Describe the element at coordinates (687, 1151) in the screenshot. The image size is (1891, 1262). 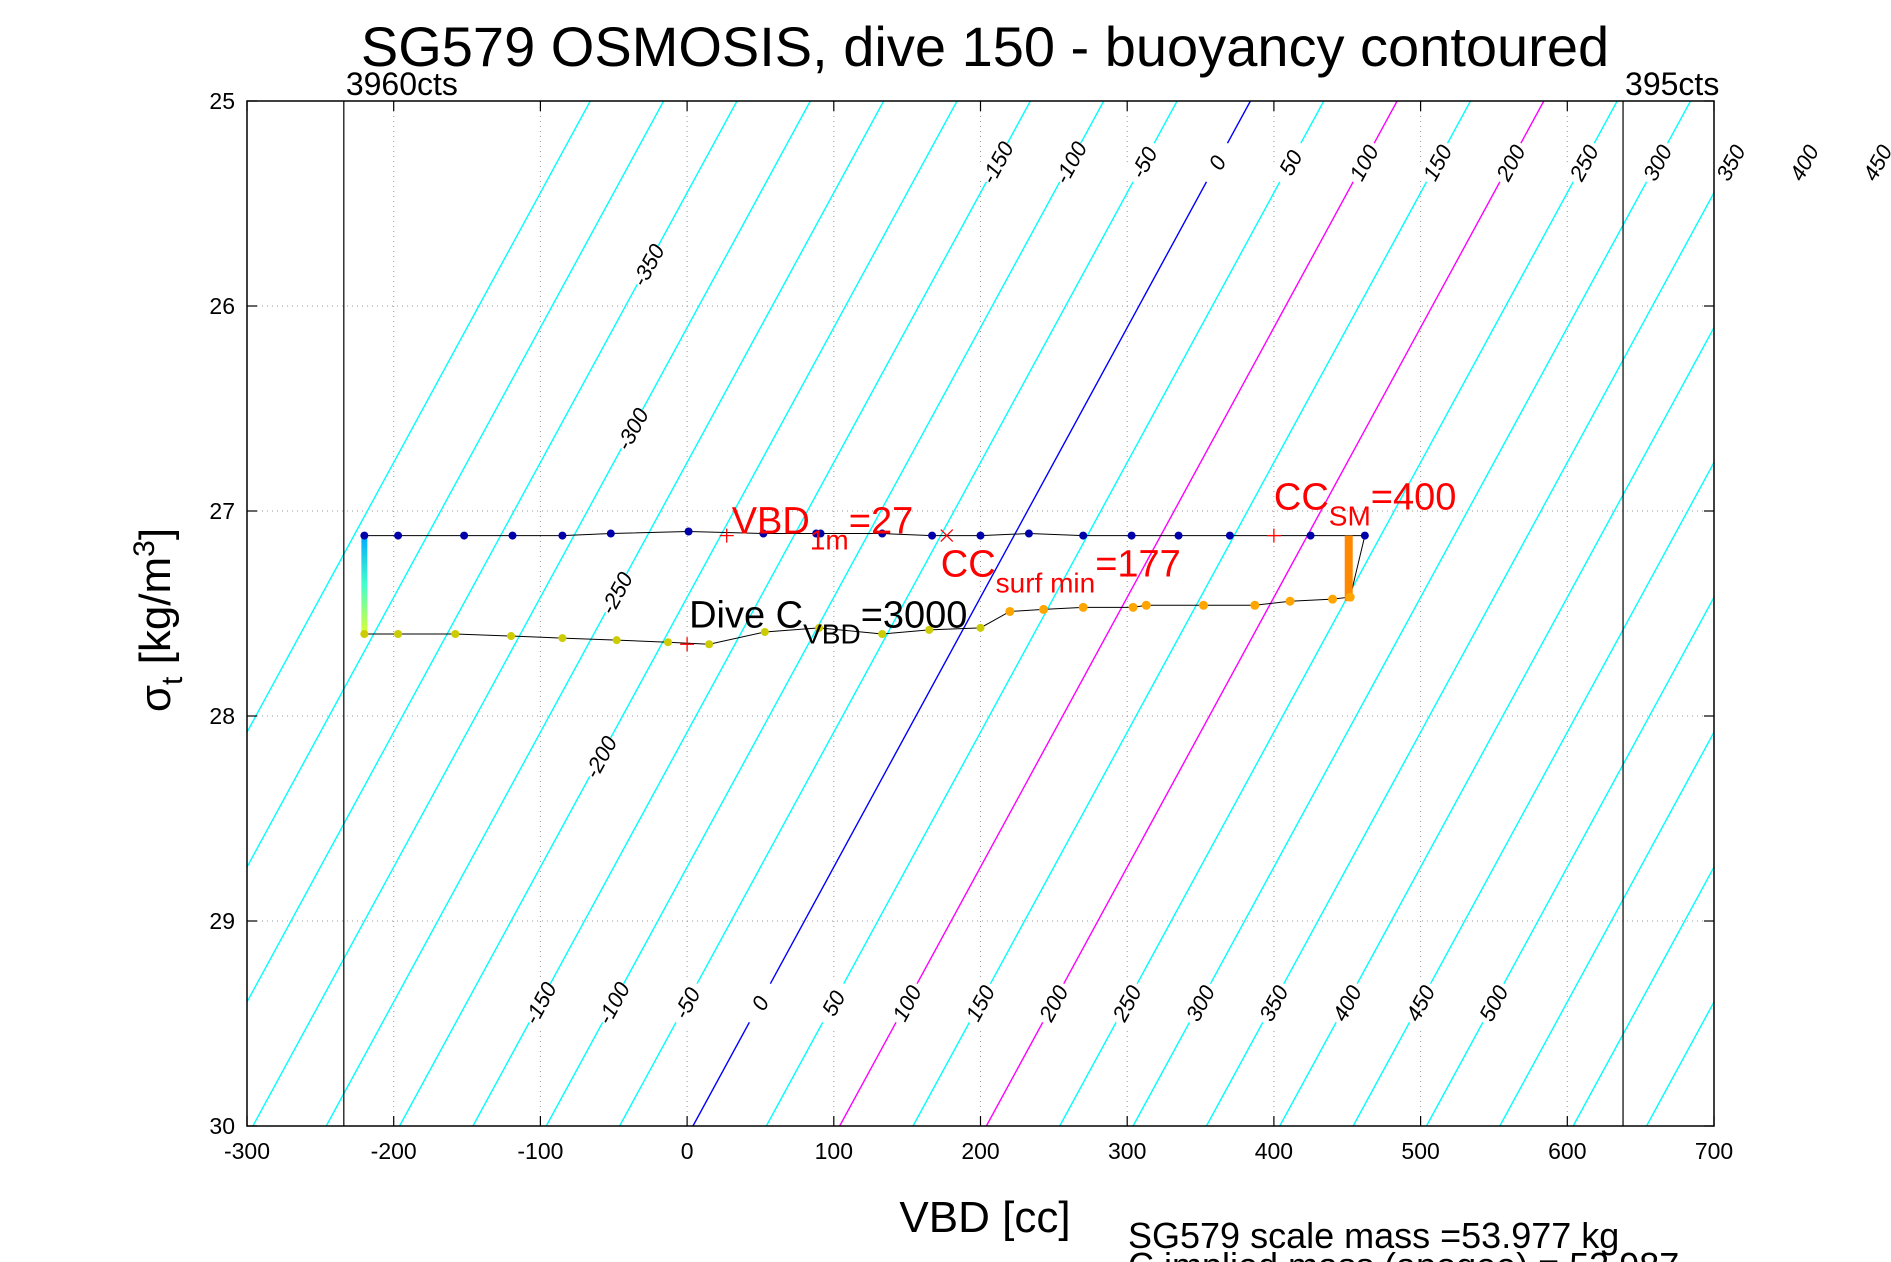
I see `x-tick-label: 0` at that location.